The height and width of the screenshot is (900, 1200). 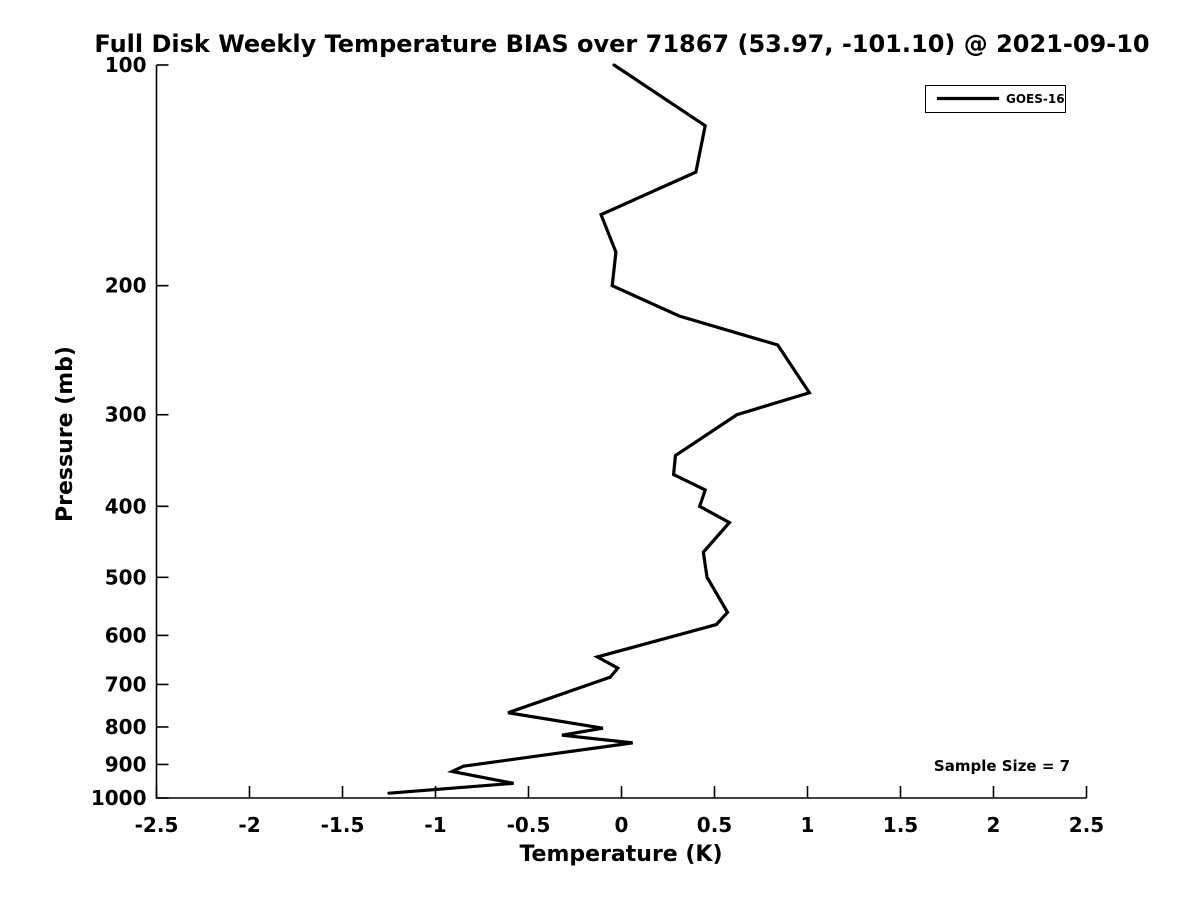 What do you see at coordinates (119, 798) in the screenshot?
I see `y-tick-label: 1000` at bounding box center [119, 798].